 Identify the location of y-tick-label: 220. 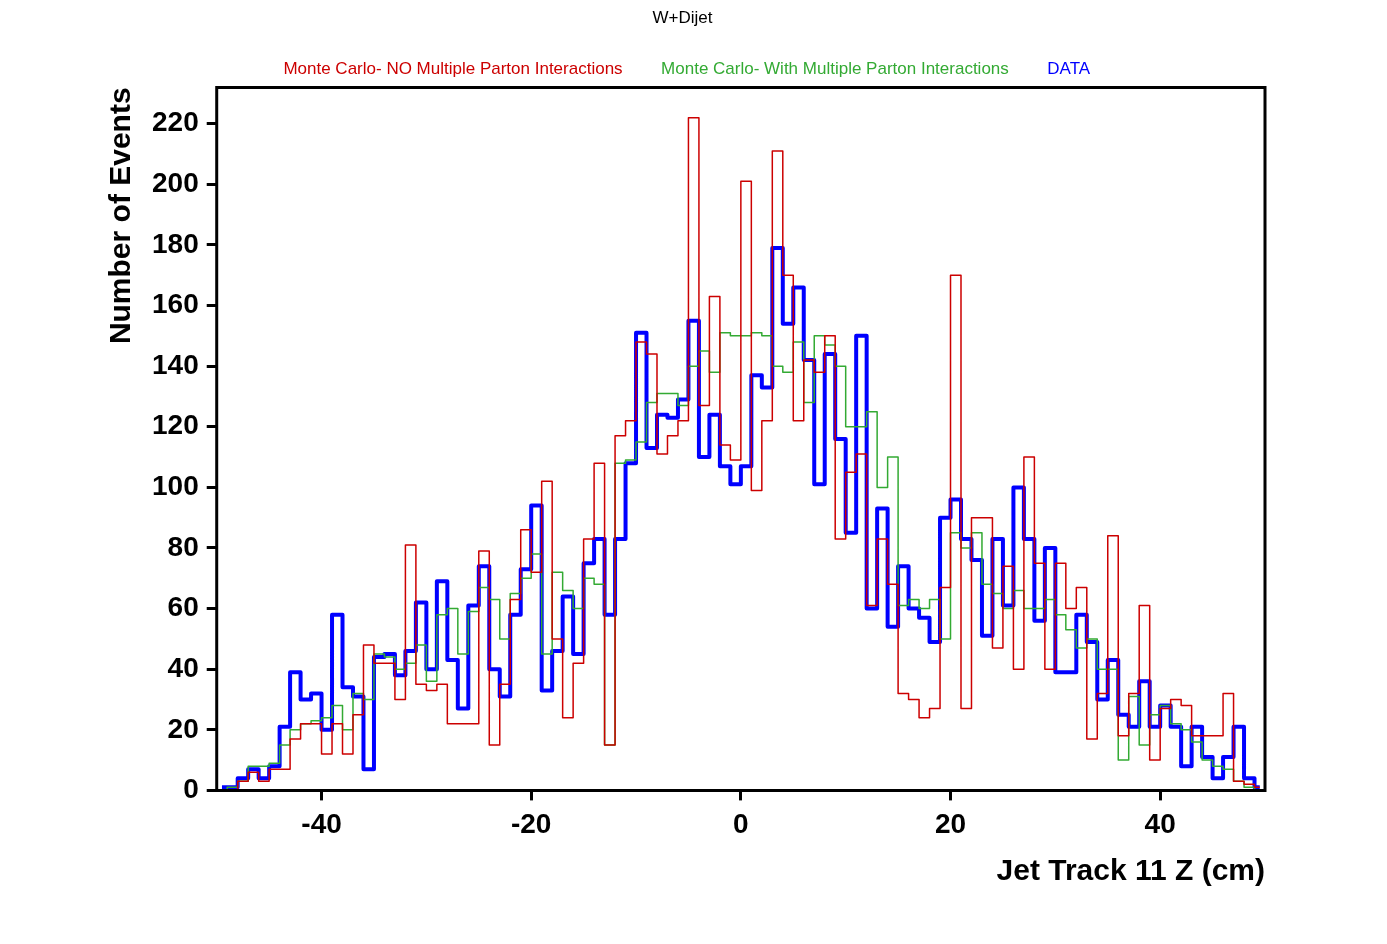
(175, 122).